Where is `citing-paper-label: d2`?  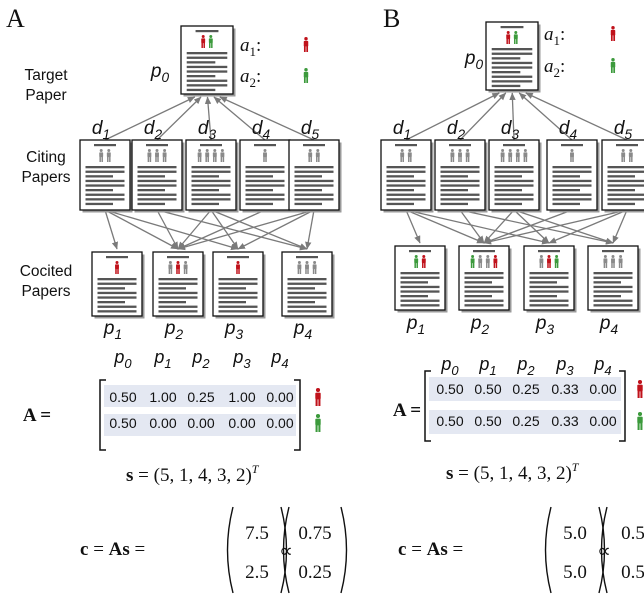
citing-paper-label: d2 is located at coordinates (456, 130).